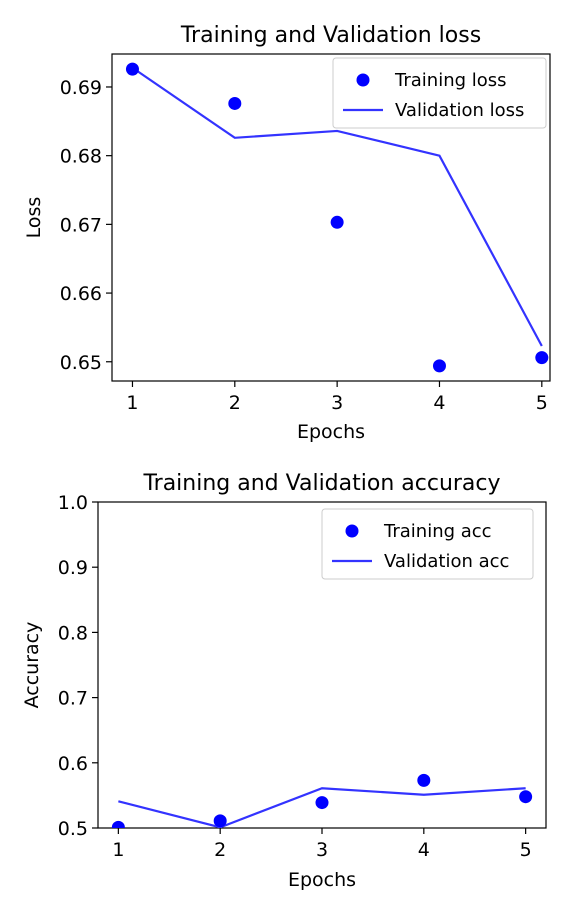 The image size is (584, 914). I want to click on y-tick-label: 0.67, so click(81, 225).